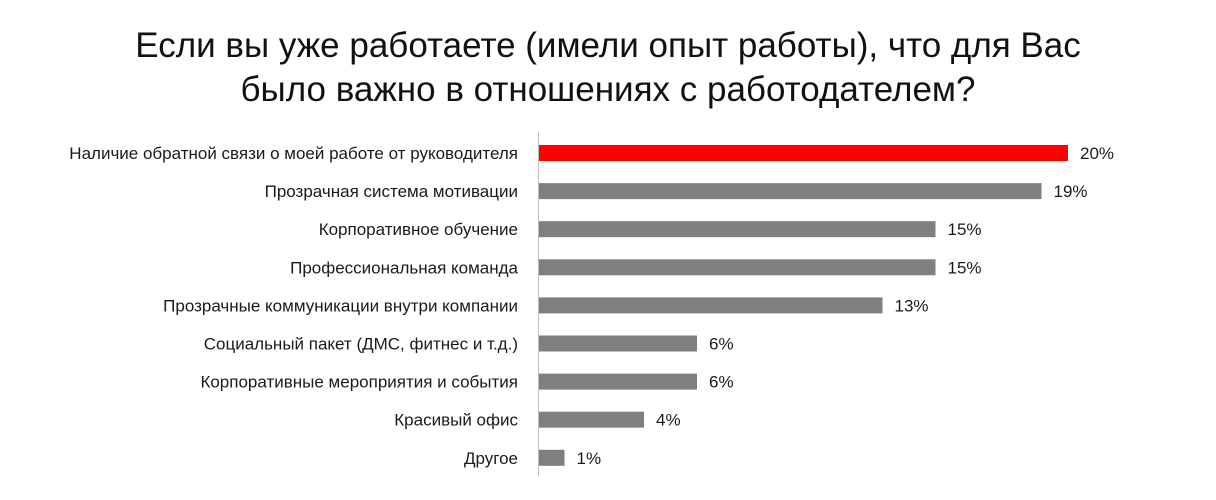 Image resolution: width=1216 pixels, height=500 pixels. What do you see at coordinates (359, 382) in the screenshot?
I see `category-label: Корпоративные мероприятия и события` at bounding box center [359, 382].